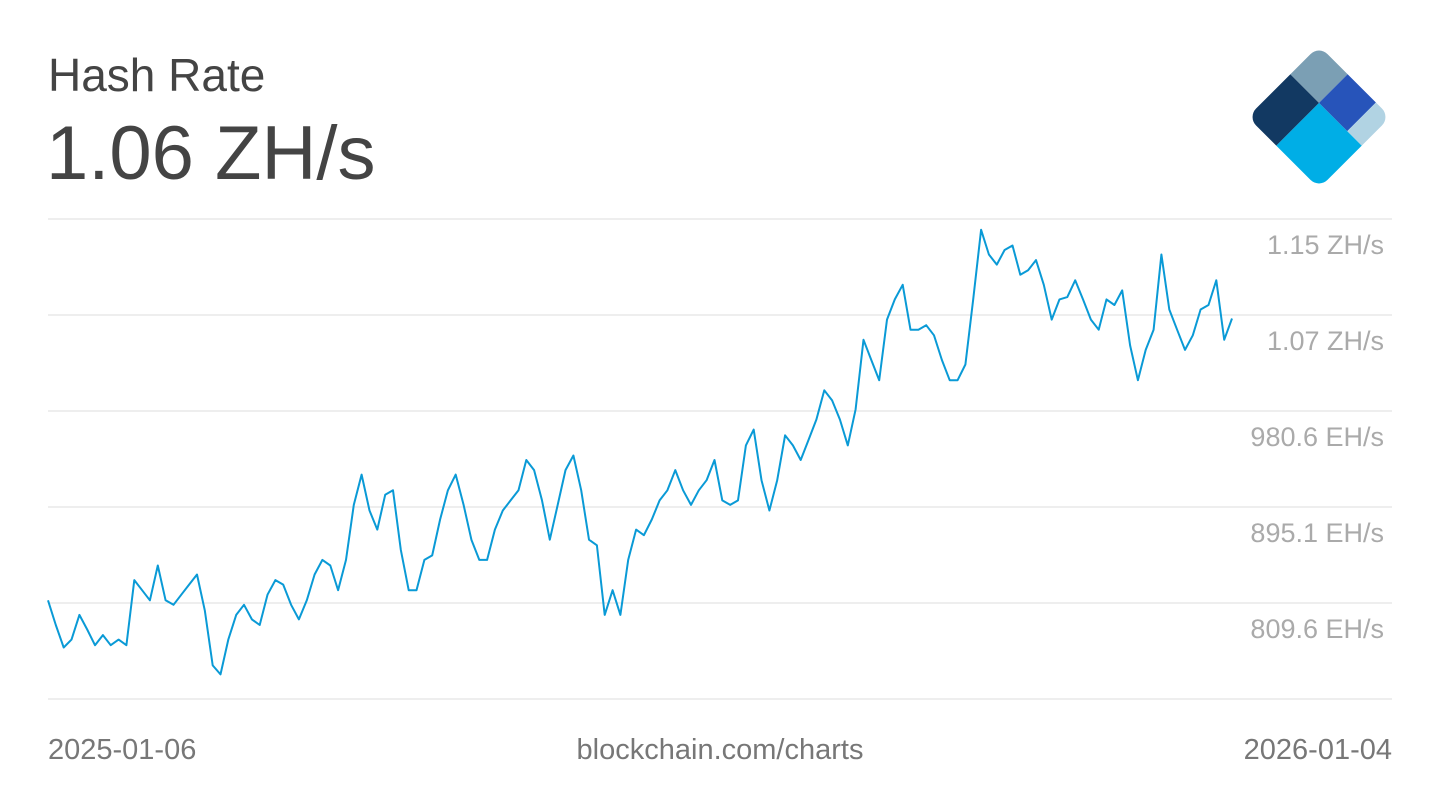 Image resolution: width=1440 pixels, height=810 pixels. Describe the element at coordinates (1317, 629) in the screenshot. I see `y-tick-label: 809.6 EH/s` at that location.